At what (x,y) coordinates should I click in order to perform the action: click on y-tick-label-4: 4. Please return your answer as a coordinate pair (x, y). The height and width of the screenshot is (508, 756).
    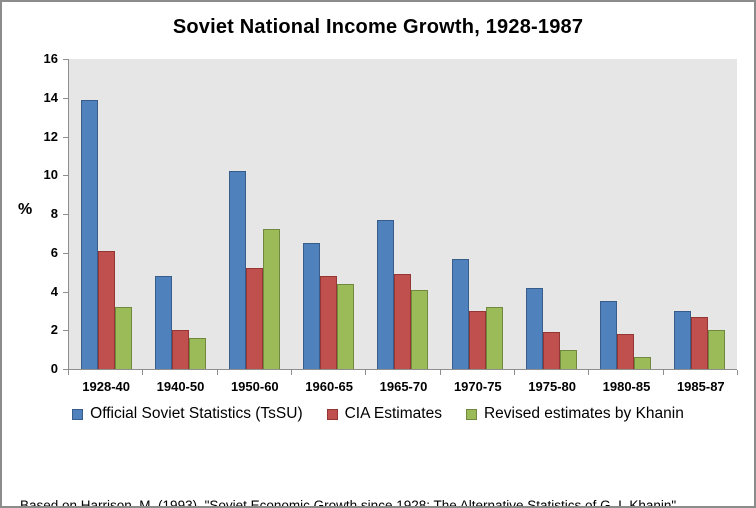
    Looking at the image, I should click on (54, 291).